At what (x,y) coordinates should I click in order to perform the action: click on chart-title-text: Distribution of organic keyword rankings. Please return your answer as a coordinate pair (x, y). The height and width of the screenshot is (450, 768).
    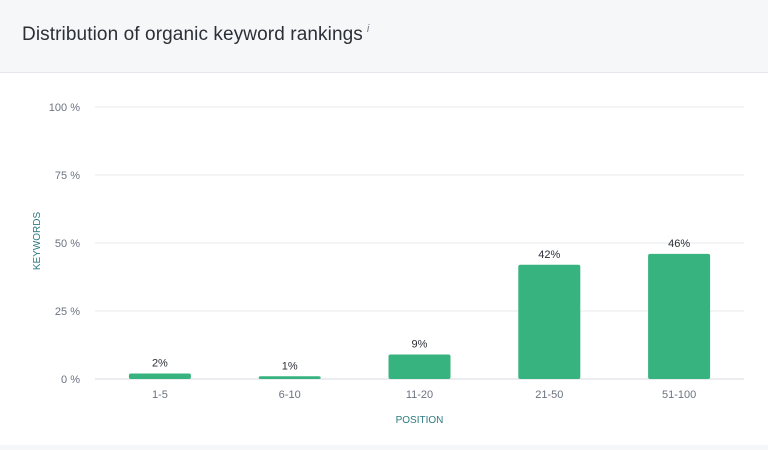
    Looking at the image, I should click on (192, 34).